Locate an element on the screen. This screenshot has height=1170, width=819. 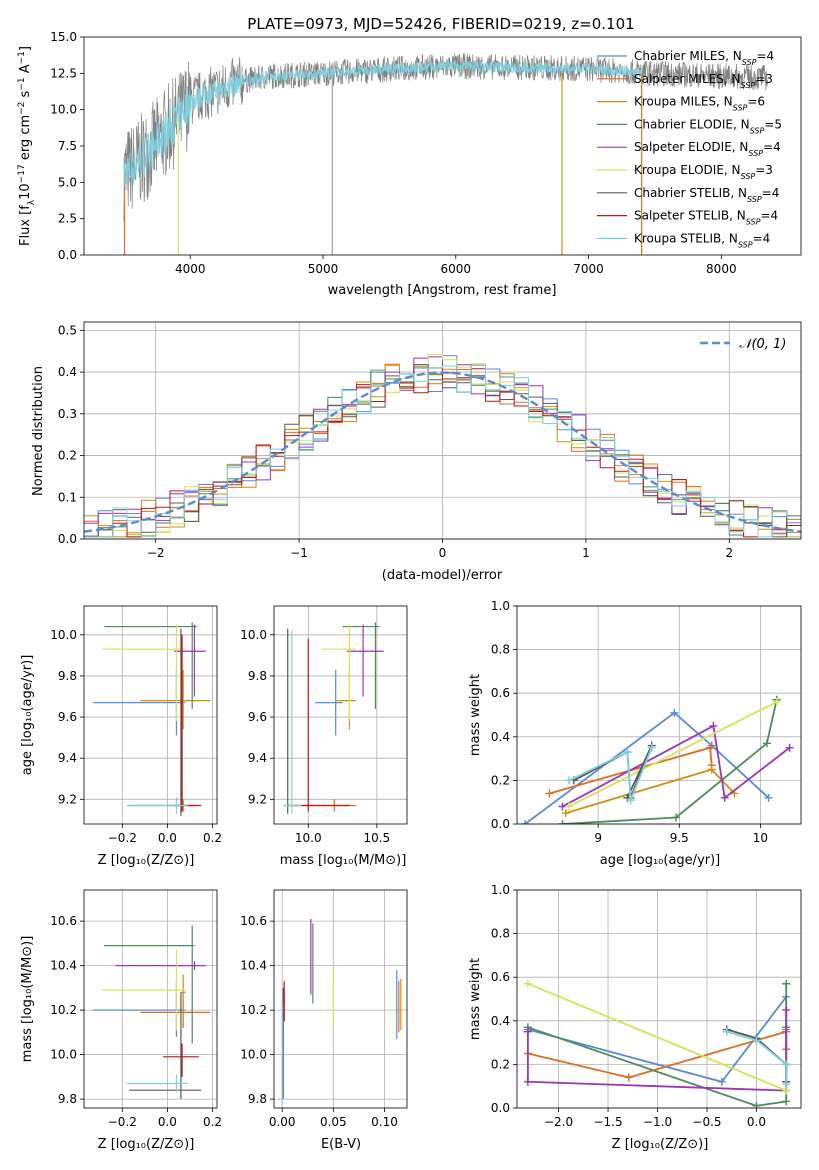
weight-vs-metallicity-ytick-label: 0.0 is located at coordinates (500, 1108).